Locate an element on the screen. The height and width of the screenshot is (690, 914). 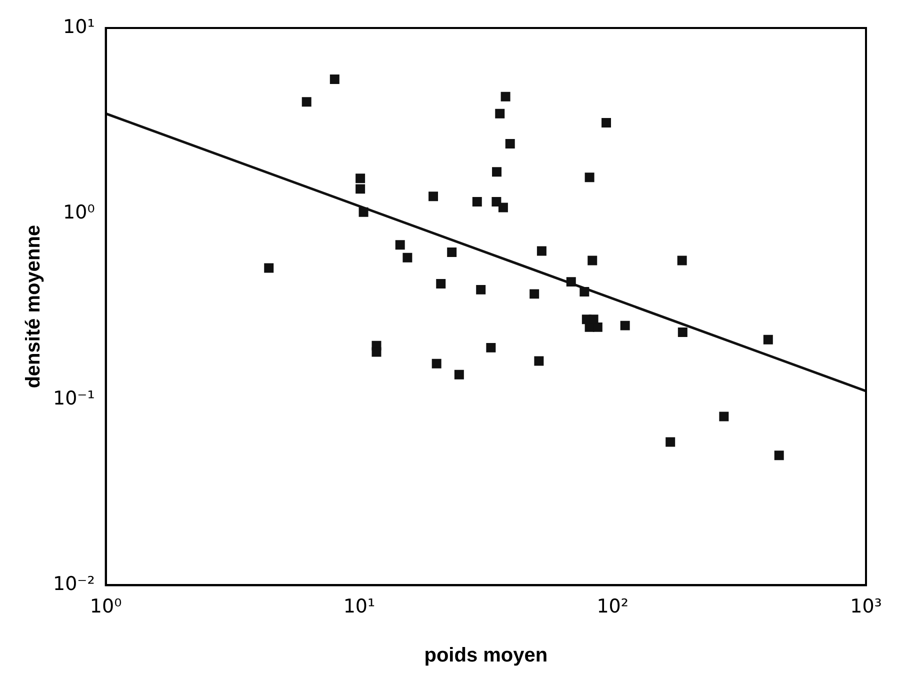
x-tick-label: 10⁰ is located at coordinates (106, 607).